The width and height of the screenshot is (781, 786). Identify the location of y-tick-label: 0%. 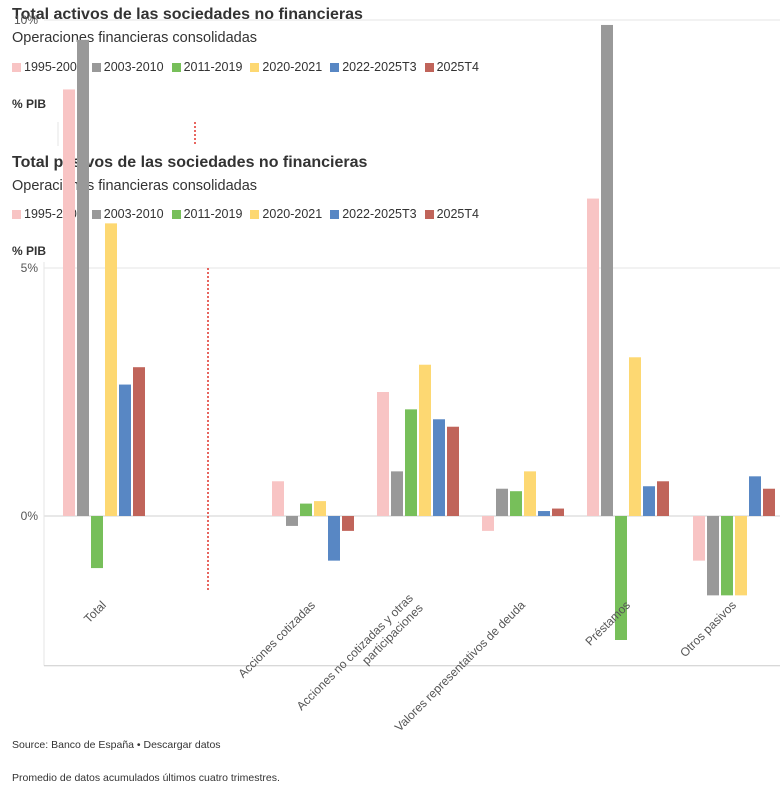
(30, 516).